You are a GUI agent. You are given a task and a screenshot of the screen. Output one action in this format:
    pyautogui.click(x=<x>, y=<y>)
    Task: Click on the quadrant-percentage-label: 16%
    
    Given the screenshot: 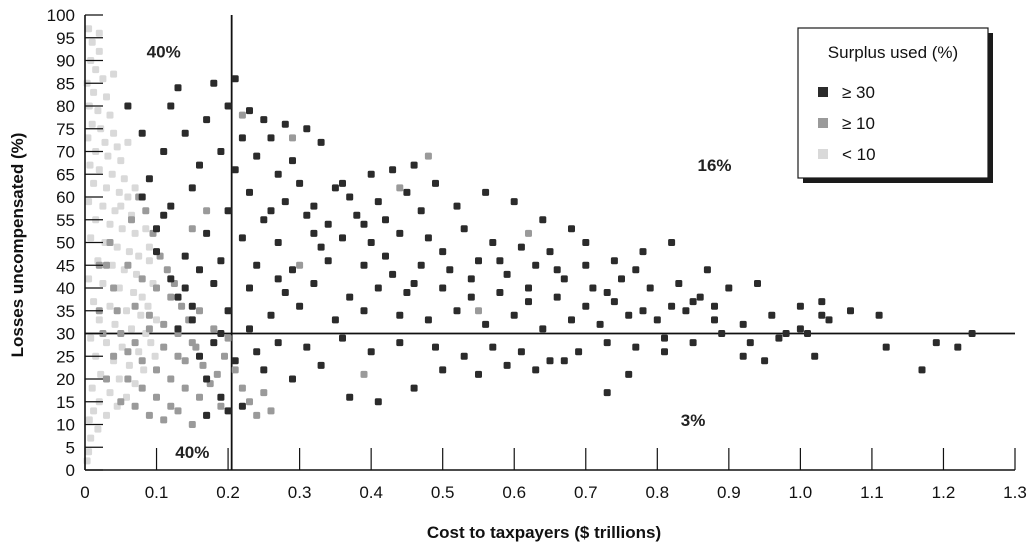 What is the action you would take?
    pyautogui.click(x=715, y=165)
    